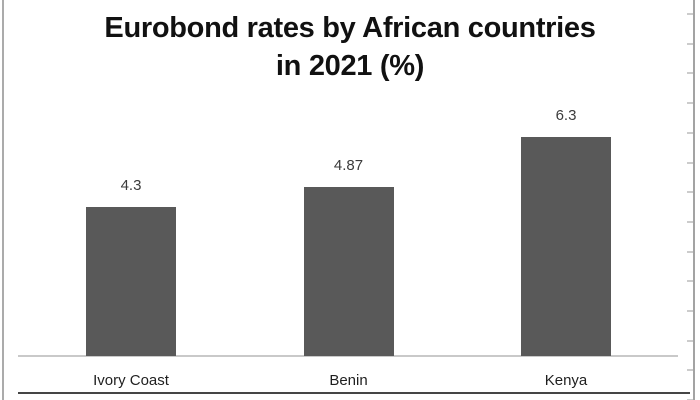 The width and height of the screenshot is (700, 400). I want to click on bar-value-label: 6.3, so click(566, 115).